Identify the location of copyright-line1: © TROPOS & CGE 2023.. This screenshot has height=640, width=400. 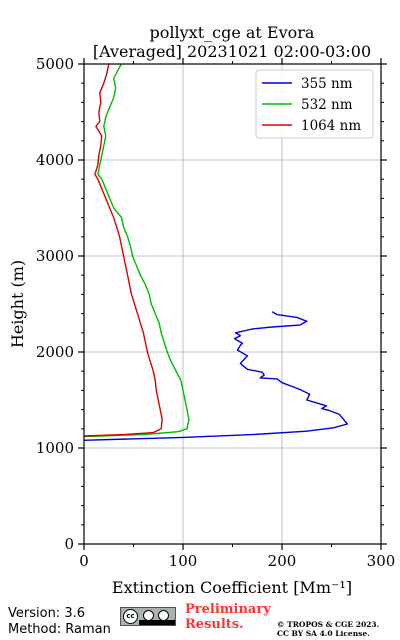
(328, 624).